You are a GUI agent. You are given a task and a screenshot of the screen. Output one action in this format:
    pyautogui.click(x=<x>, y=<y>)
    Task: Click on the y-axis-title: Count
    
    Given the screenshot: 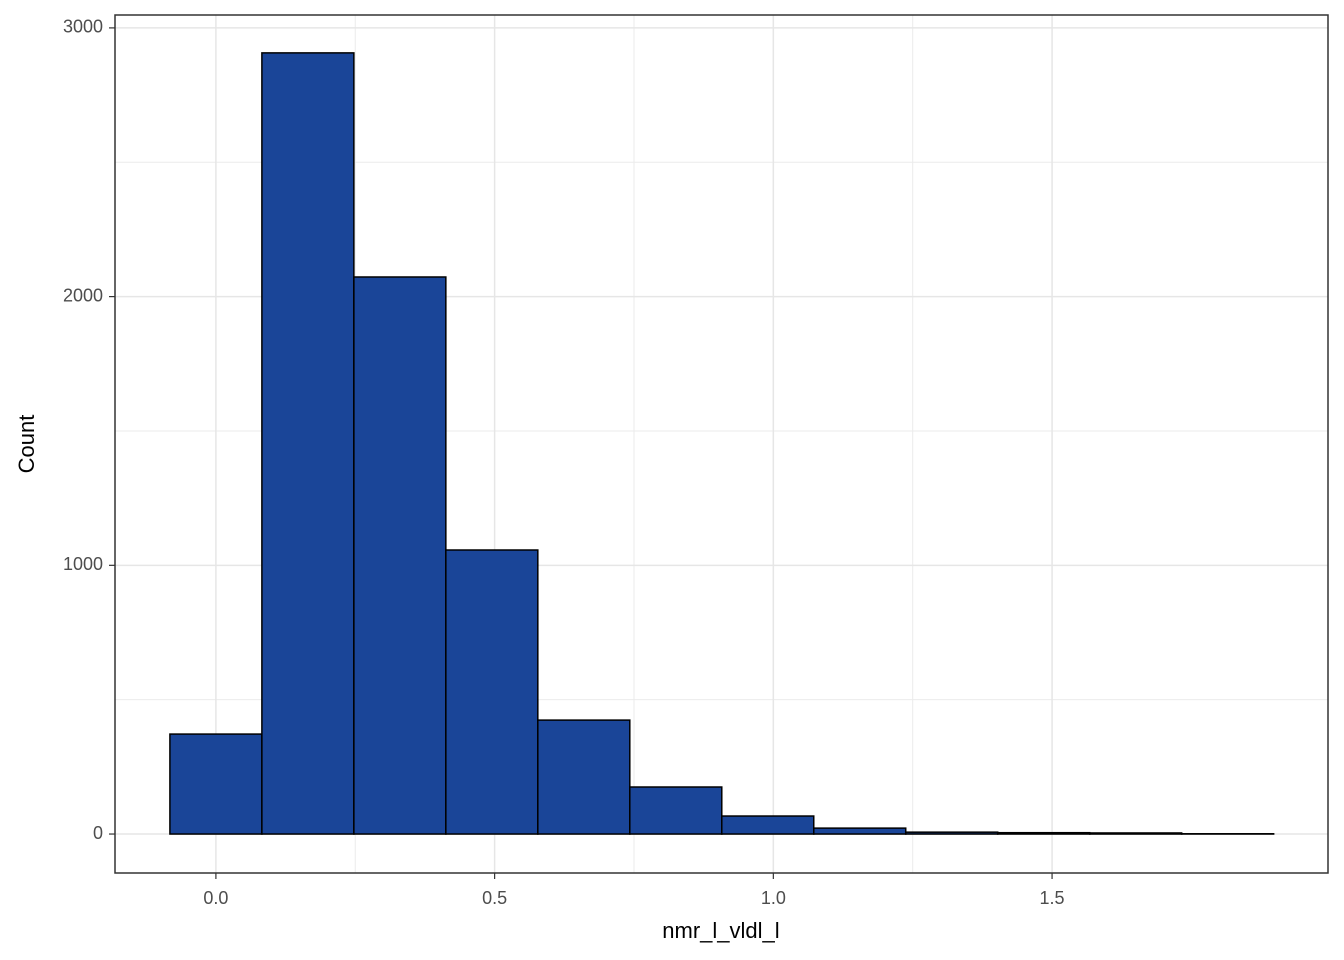 What is the action you would take?
    pyautogui.click(x=26, y=444)
    